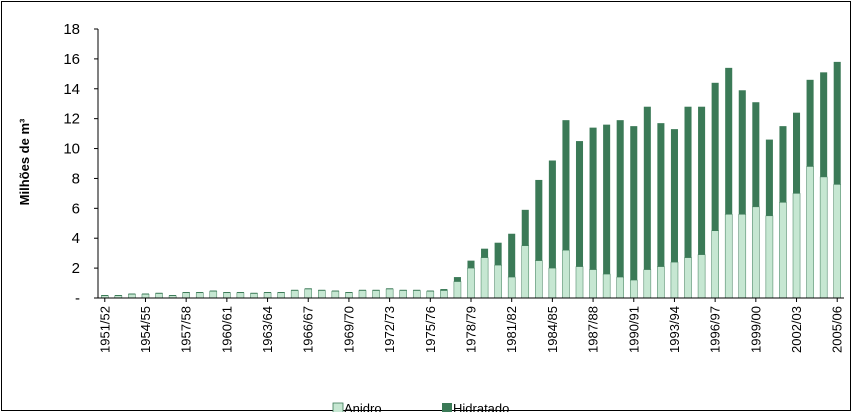 Image resolution: width=854 pixels, height=414 pixels. What do you see at coordinates (593, 329) in the screenshot?
I see `x-tick-label: 1987/88` at bounding box center [593, 329].